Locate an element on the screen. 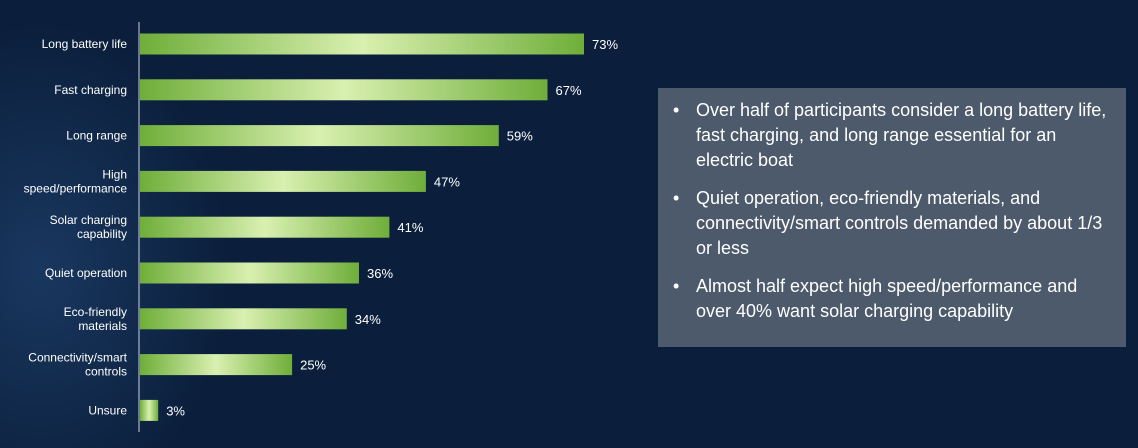 This screenshot has width=1138, height=448. category-label: Unsure is located at coordinates (107, 410).